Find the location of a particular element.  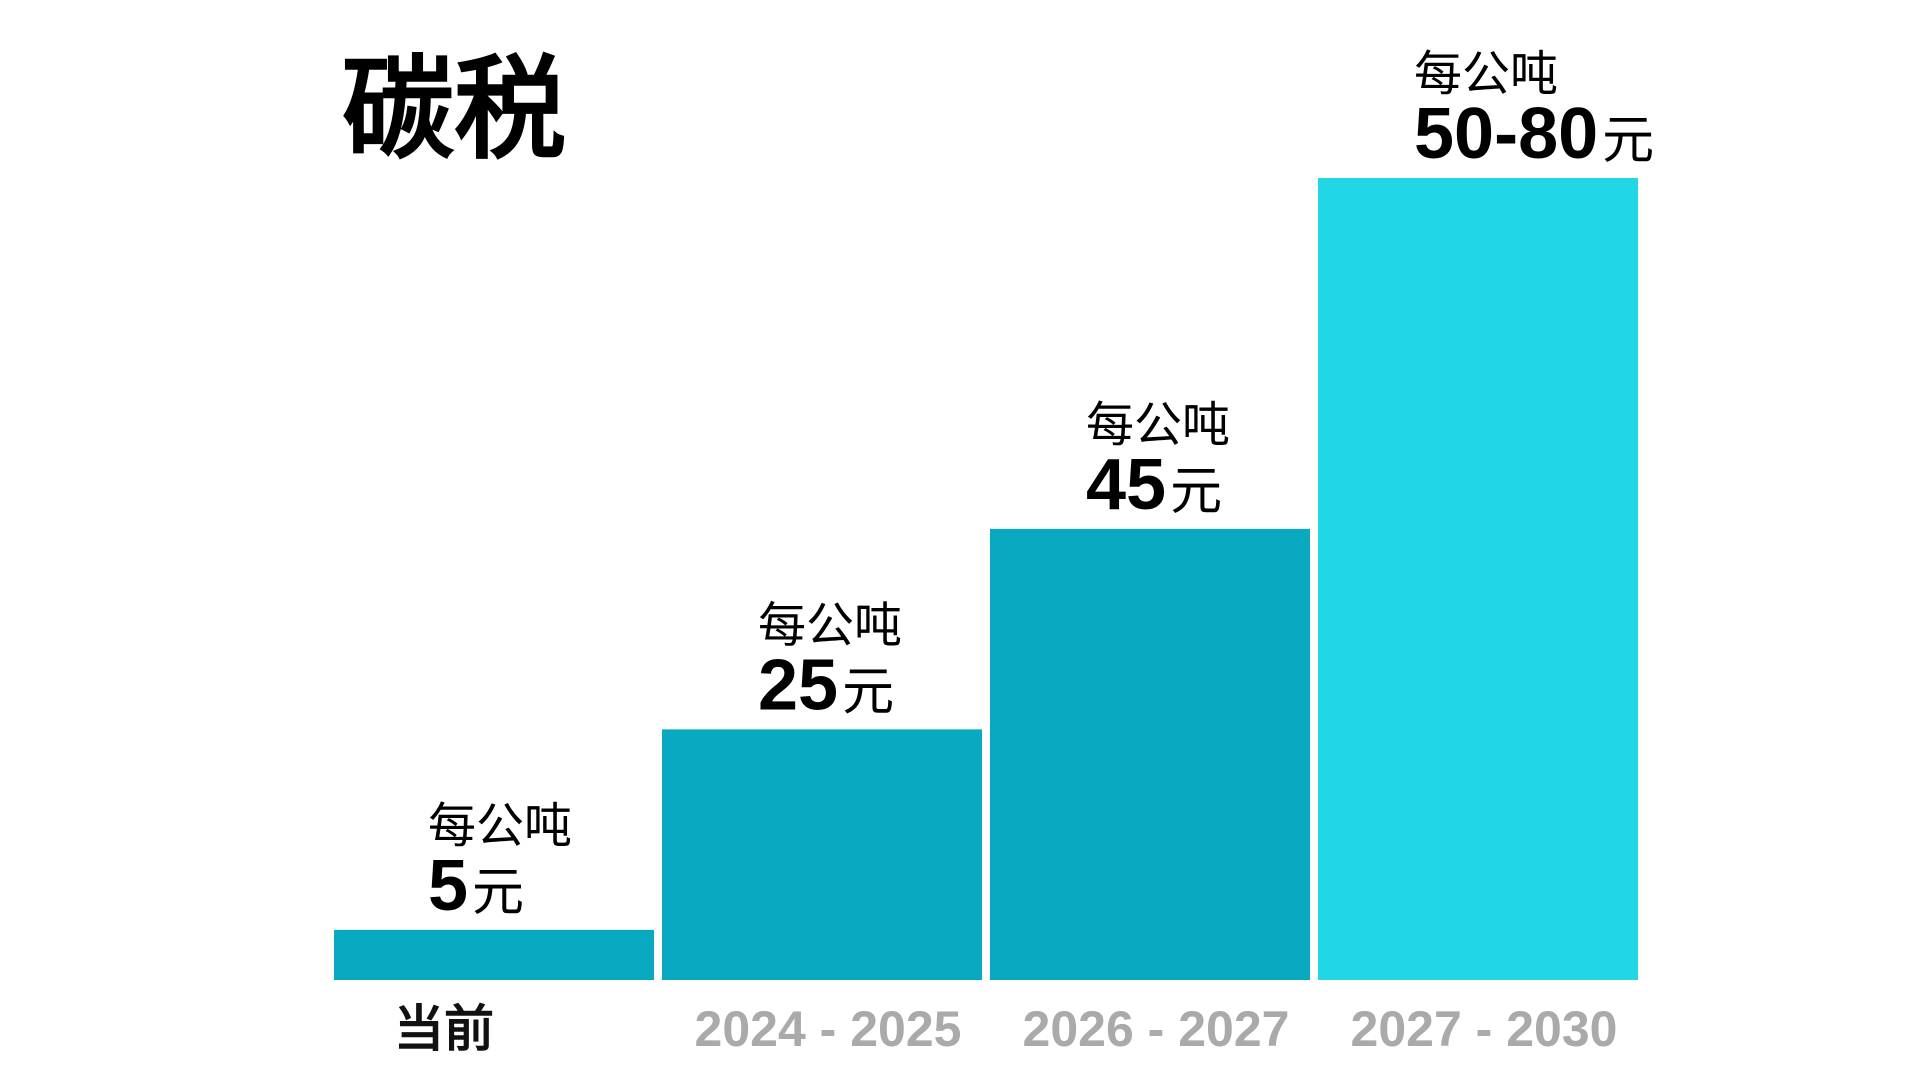

chart-title: 碳税 is located at coordinates (454, 110).